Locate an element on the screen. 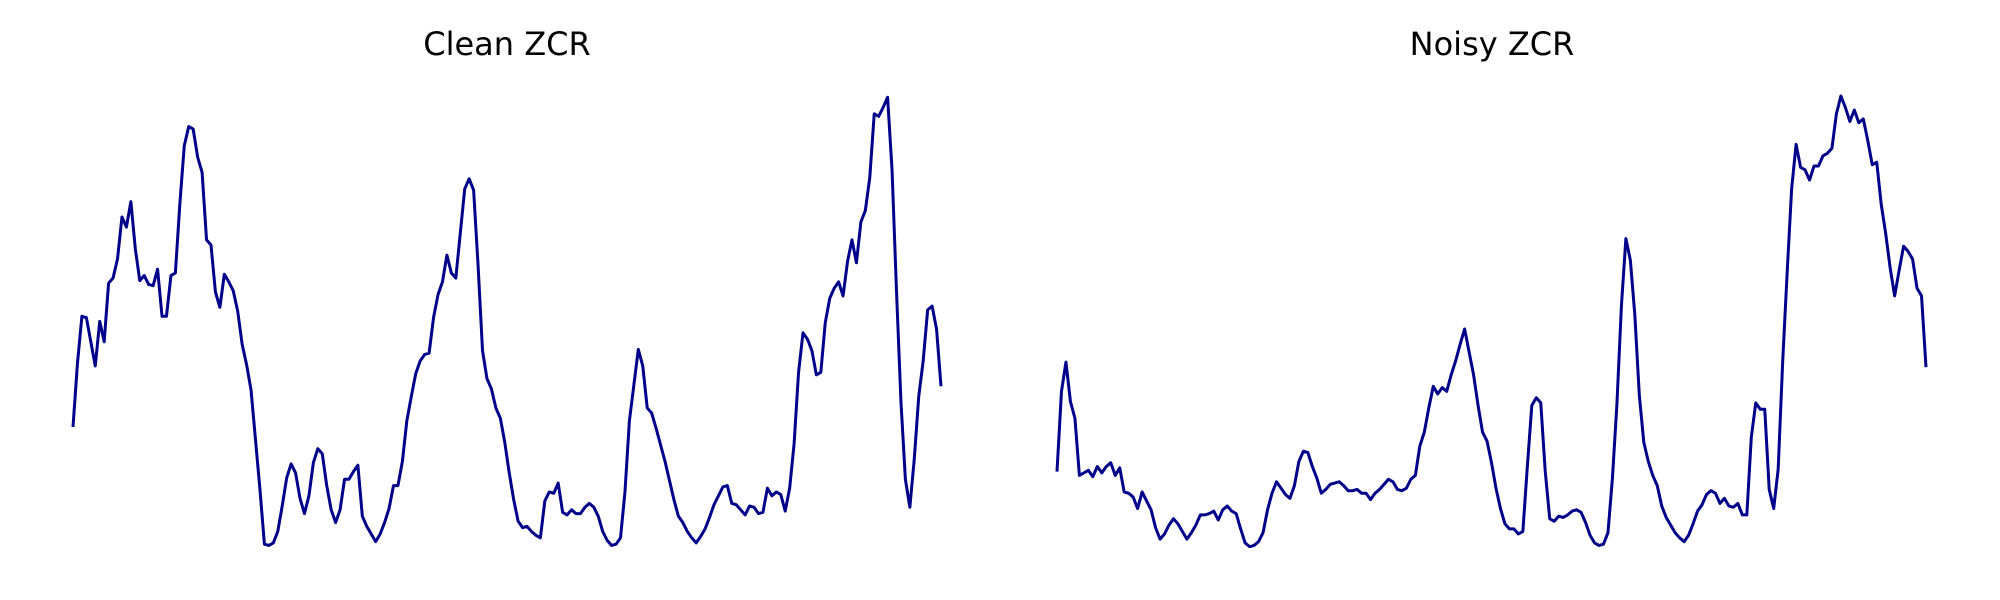  chart-title: Noisy ZCR is located at coordinates (1492, 44).